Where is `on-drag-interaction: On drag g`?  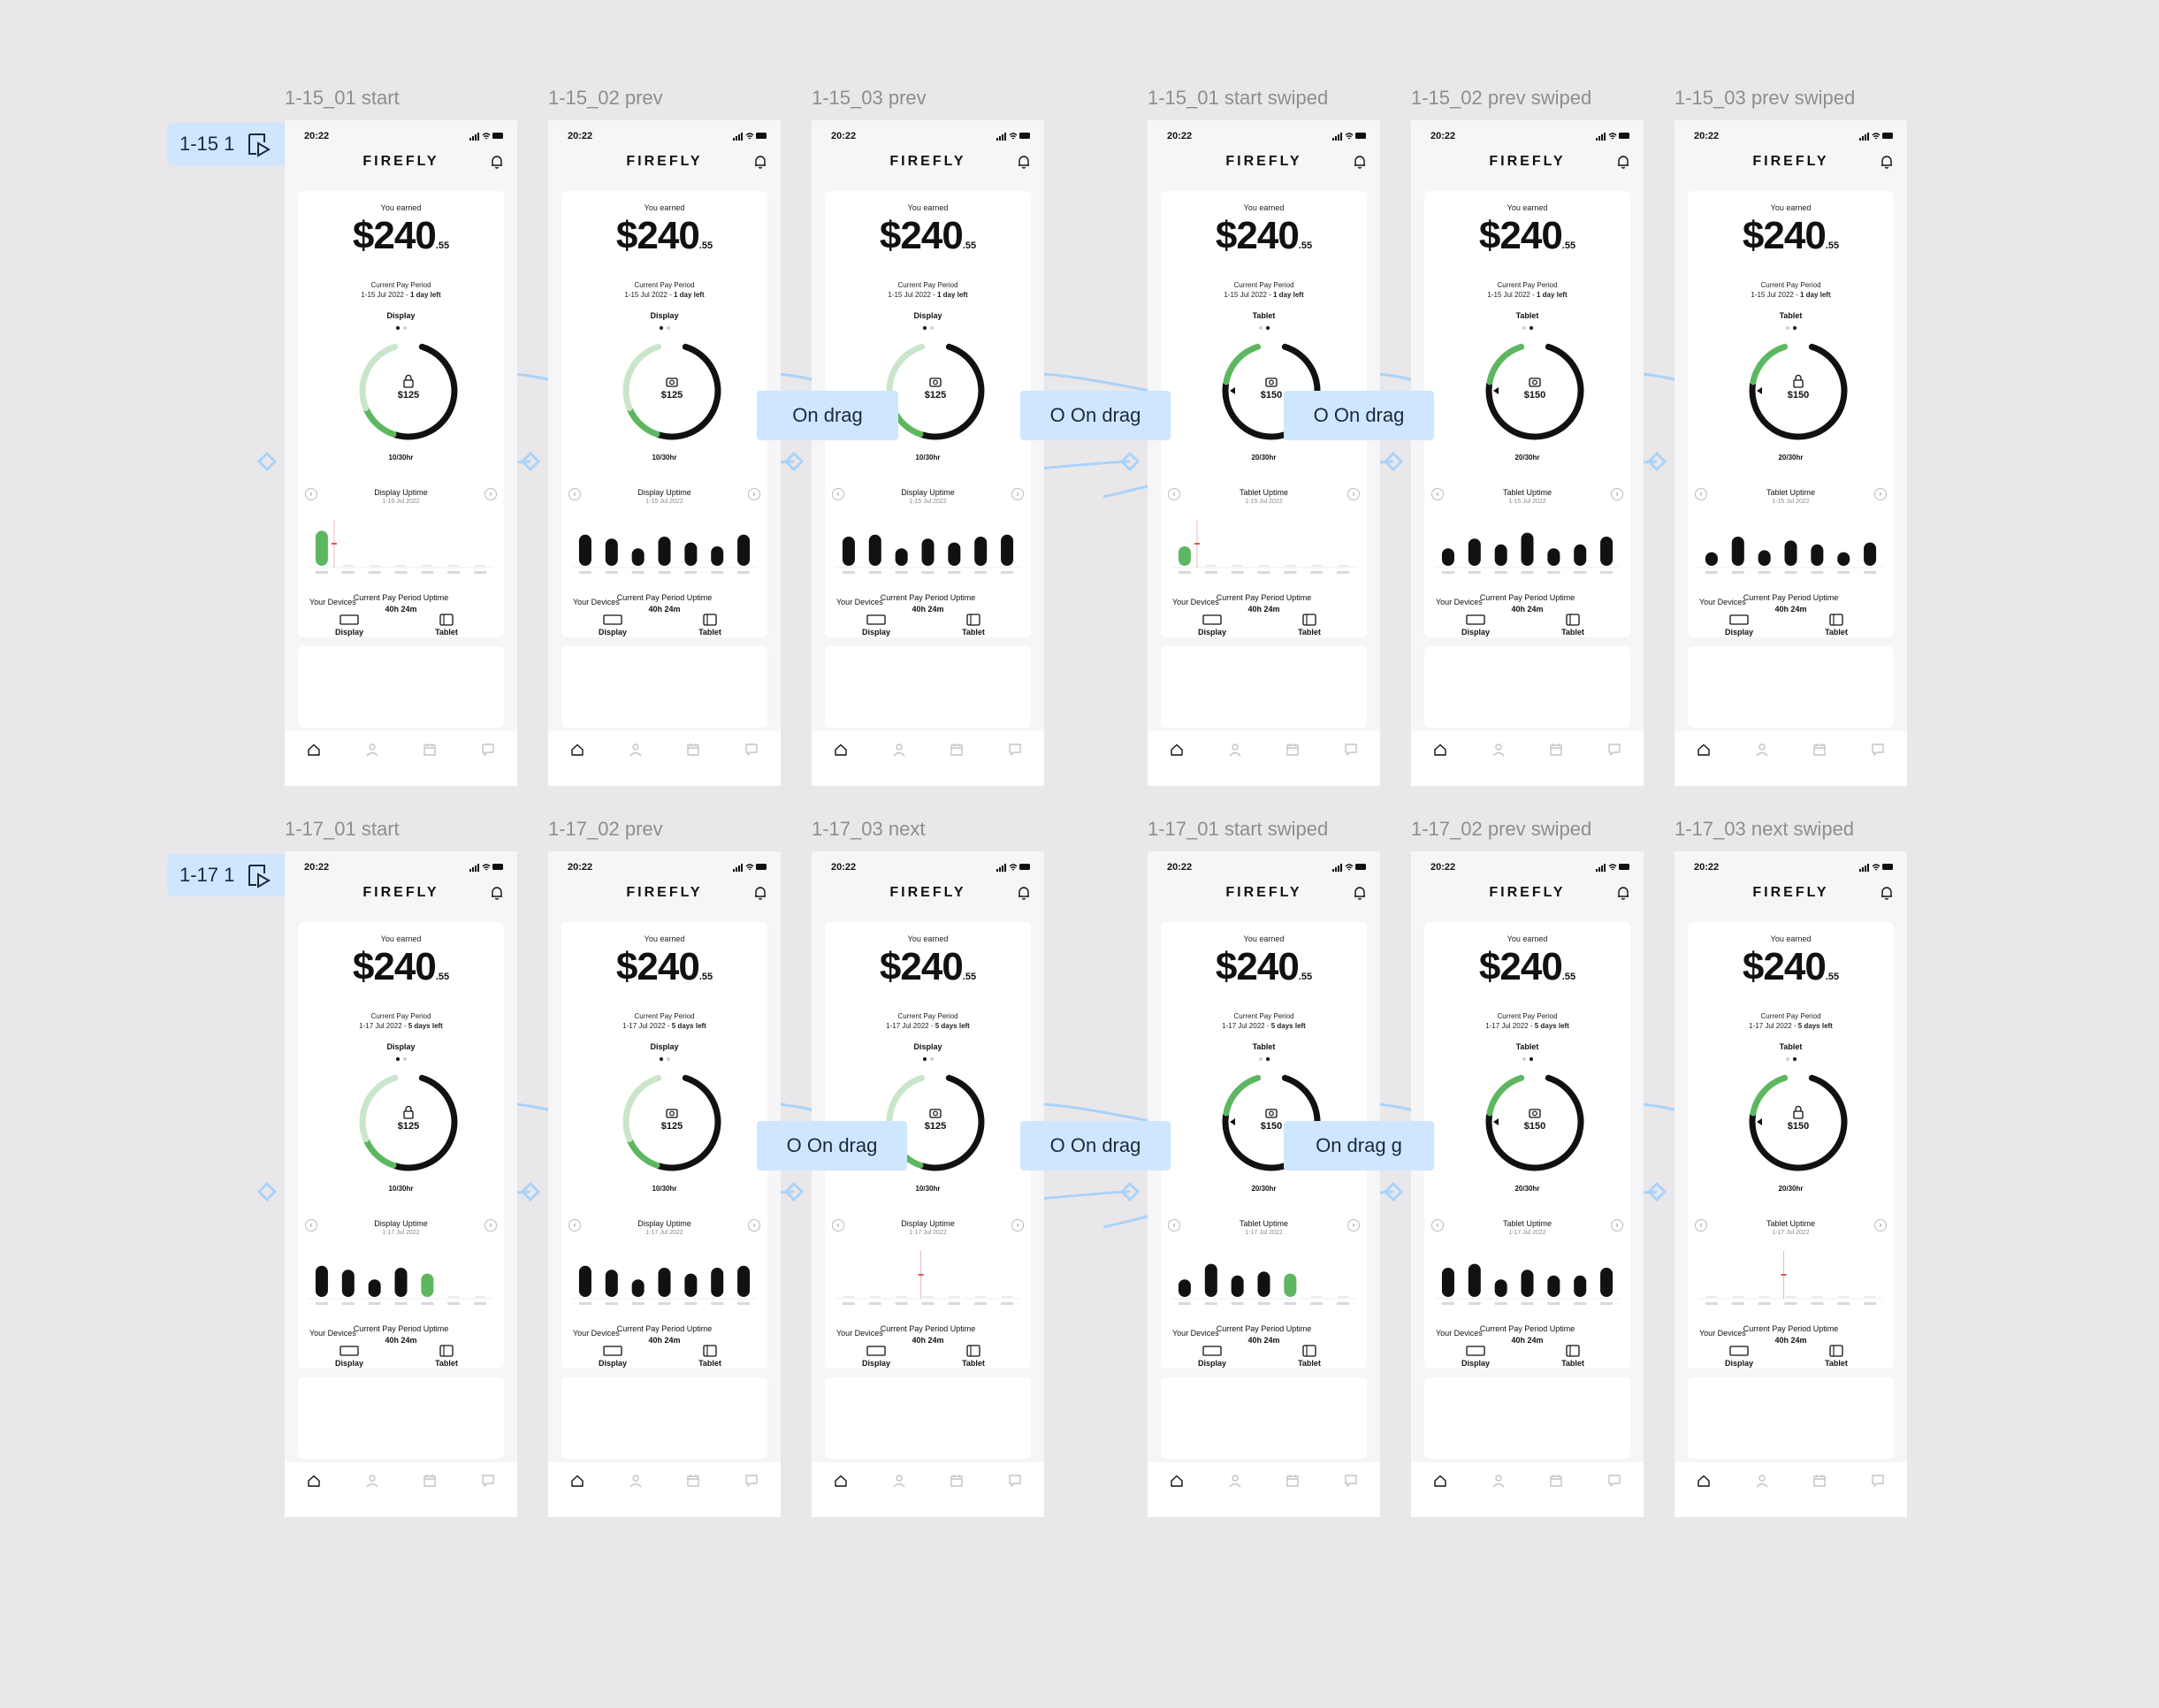 on-drag-interaction: On drag g is located at coordinates (1359, 1145).